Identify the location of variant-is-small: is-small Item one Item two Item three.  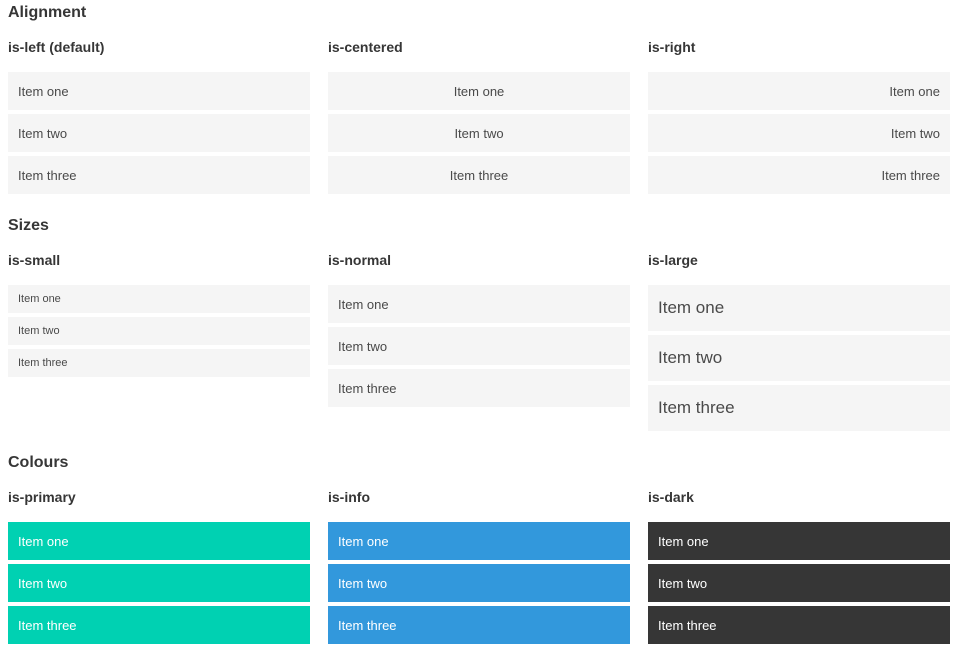
(159, 308).